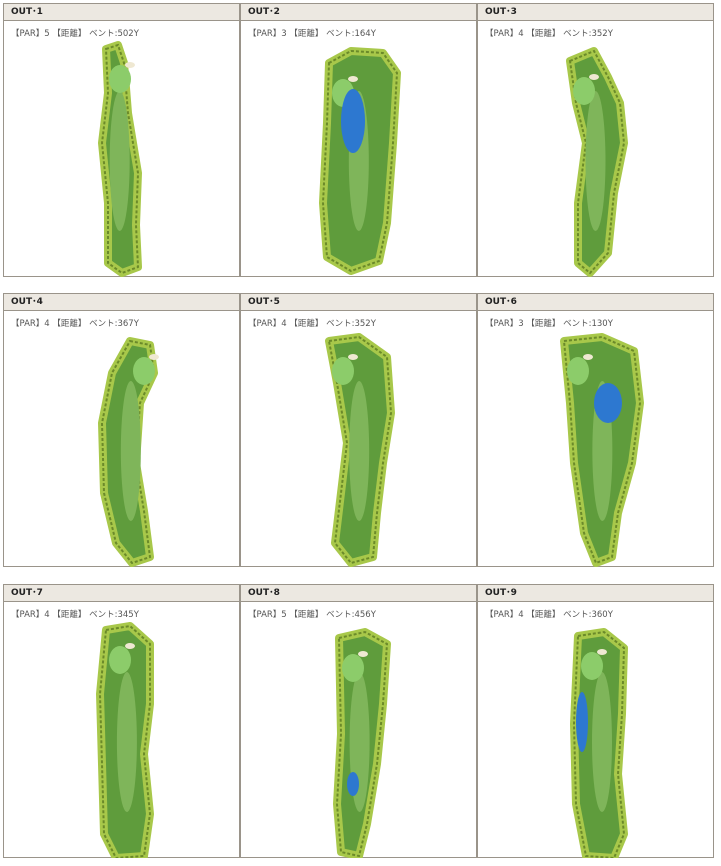 The height and width of the screenshot is (866, 721). What do you see at coordinates (595, 12) in the screenshot?
I see `hole-title: OUT･3` at bounding box center [595, 12].